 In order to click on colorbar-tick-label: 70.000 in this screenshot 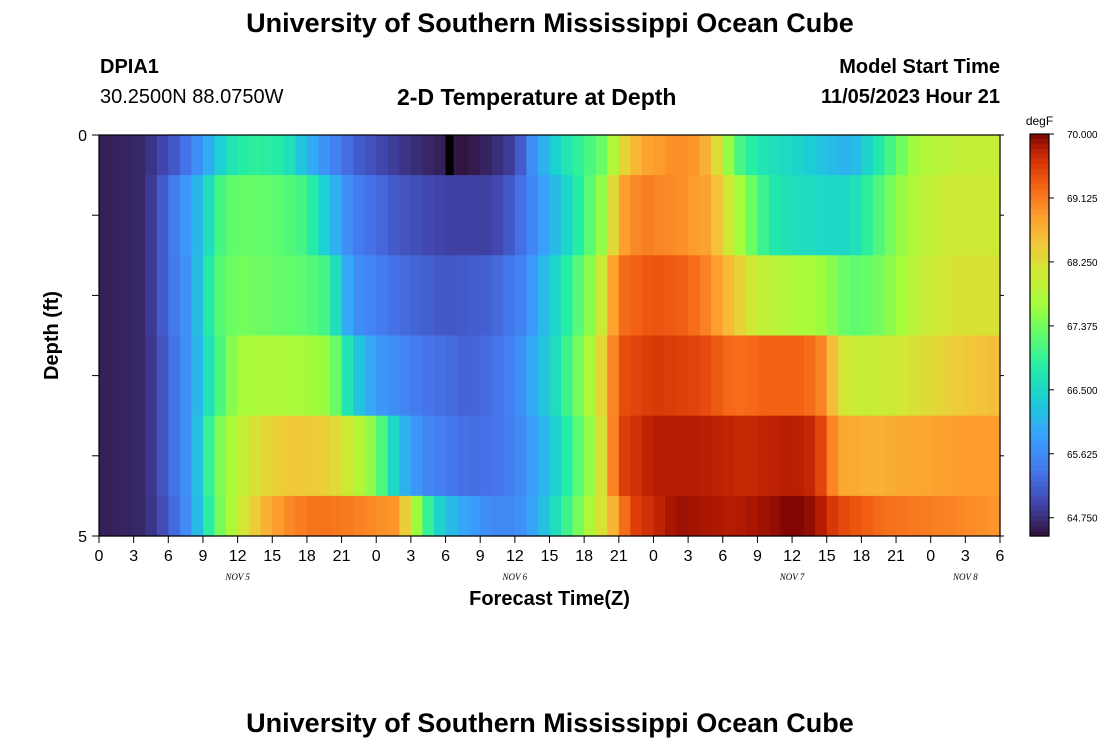, I will do `click(1082, 135)`.